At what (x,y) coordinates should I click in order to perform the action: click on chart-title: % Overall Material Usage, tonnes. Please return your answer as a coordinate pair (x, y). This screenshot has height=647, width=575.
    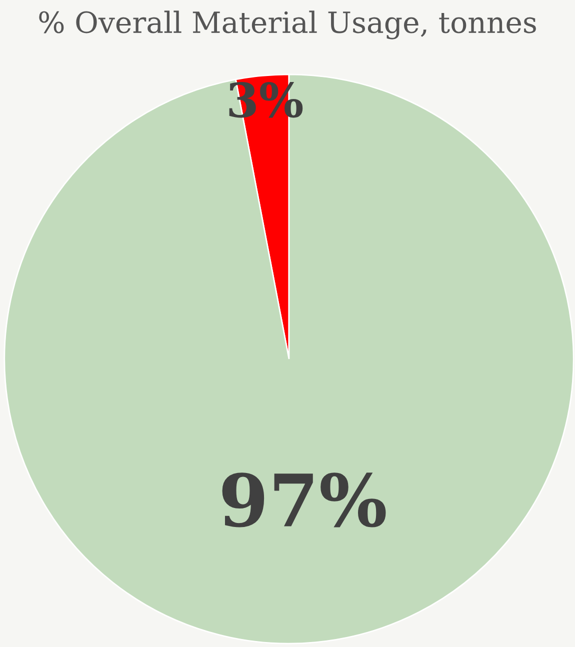
    Looking at the image, I should click on (287, 25).